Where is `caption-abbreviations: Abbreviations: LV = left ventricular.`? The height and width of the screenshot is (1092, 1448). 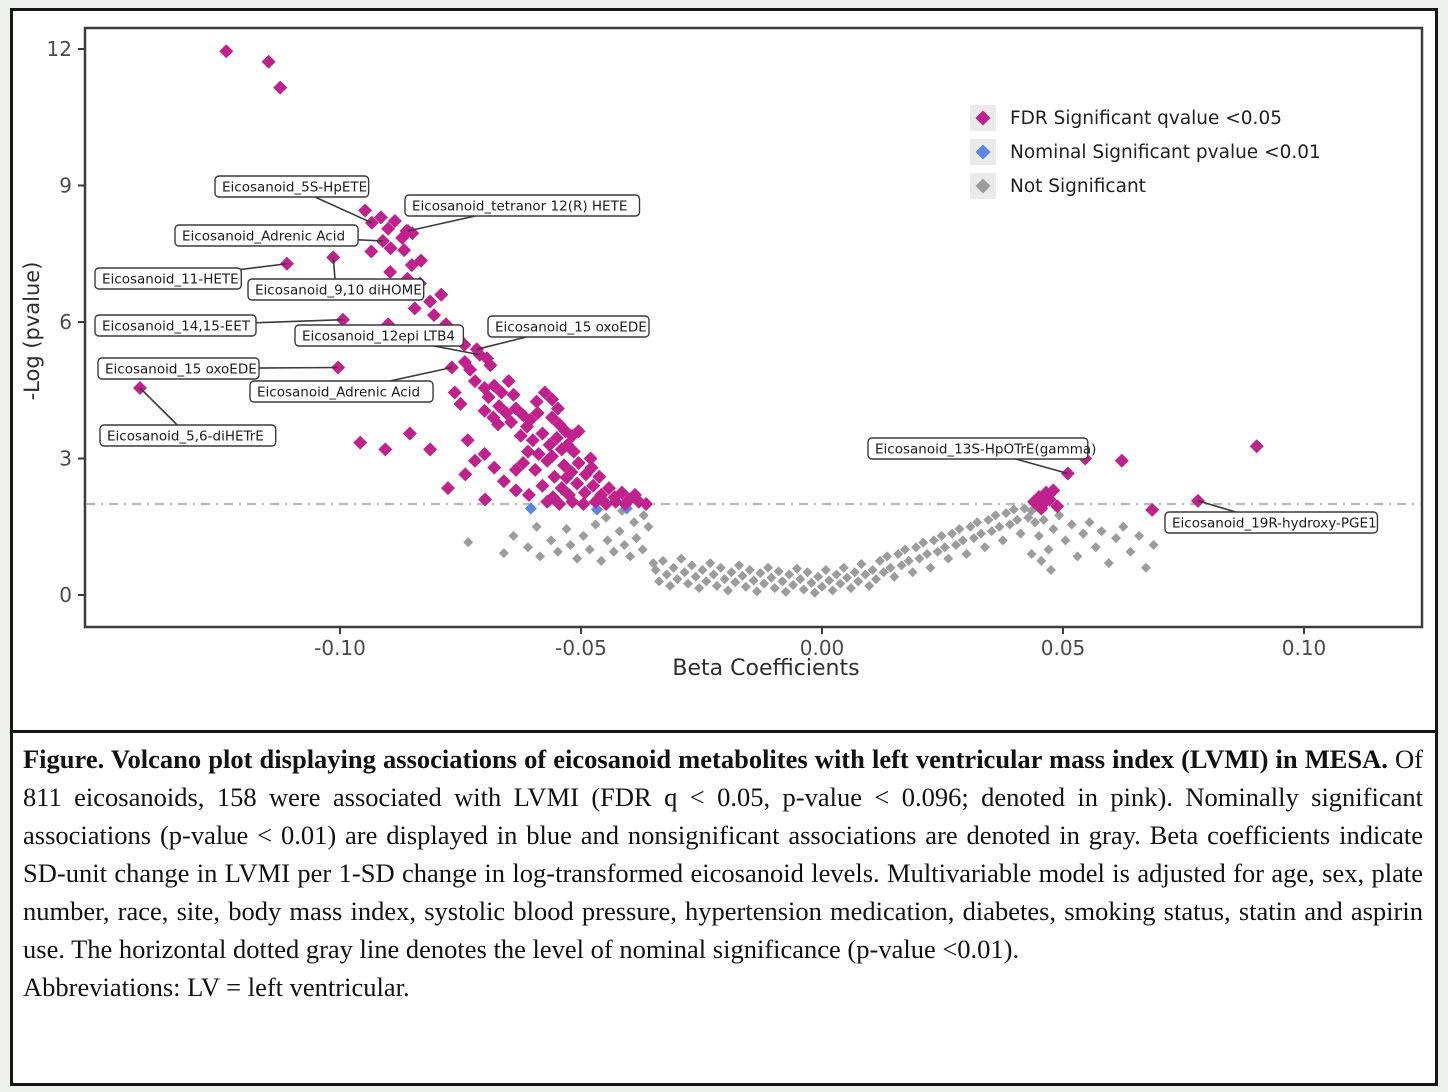 caption-abbreviations: Abbreviations: LV = left ventricular. is located at coordinates (216, 987).